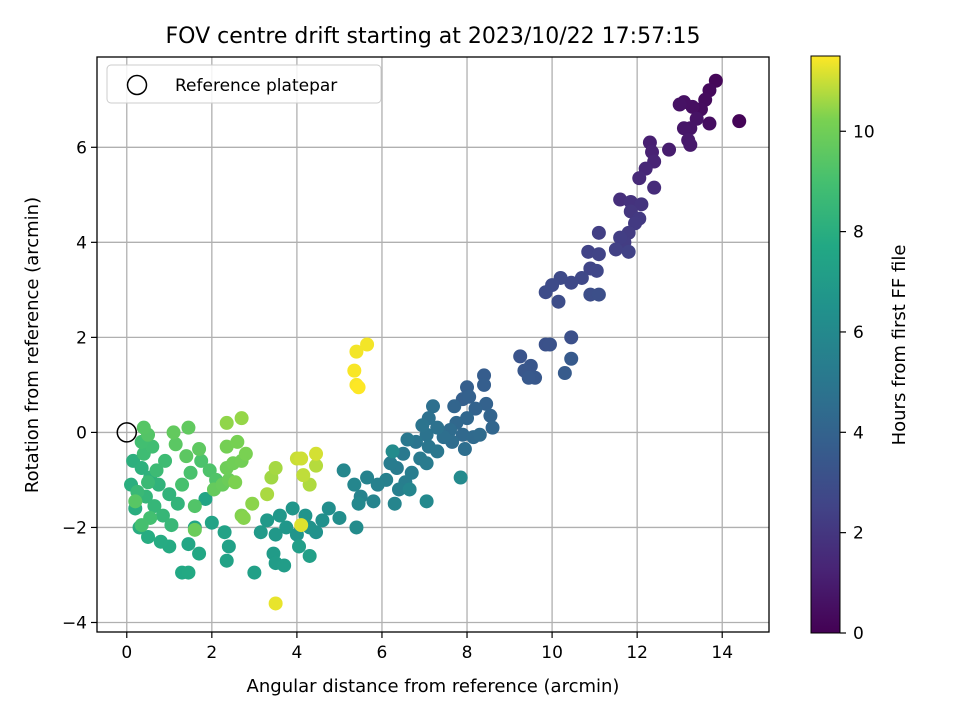  What do you see at coordinates (79, 385) in the screenshot?
I see `y-axis-ticks: −4 −2 0 2 4 6` at bounding box center [79, 385].